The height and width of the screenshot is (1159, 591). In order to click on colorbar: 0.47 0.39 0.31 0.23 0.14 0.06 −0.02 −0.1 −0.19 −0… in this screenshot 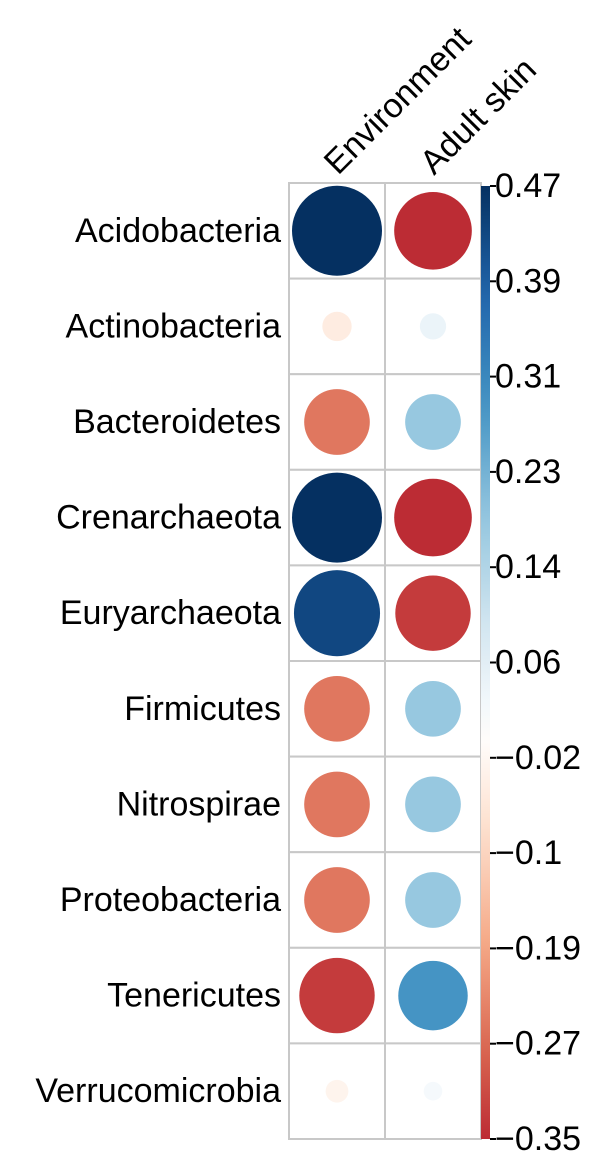, I will do `click(531, 662)`.